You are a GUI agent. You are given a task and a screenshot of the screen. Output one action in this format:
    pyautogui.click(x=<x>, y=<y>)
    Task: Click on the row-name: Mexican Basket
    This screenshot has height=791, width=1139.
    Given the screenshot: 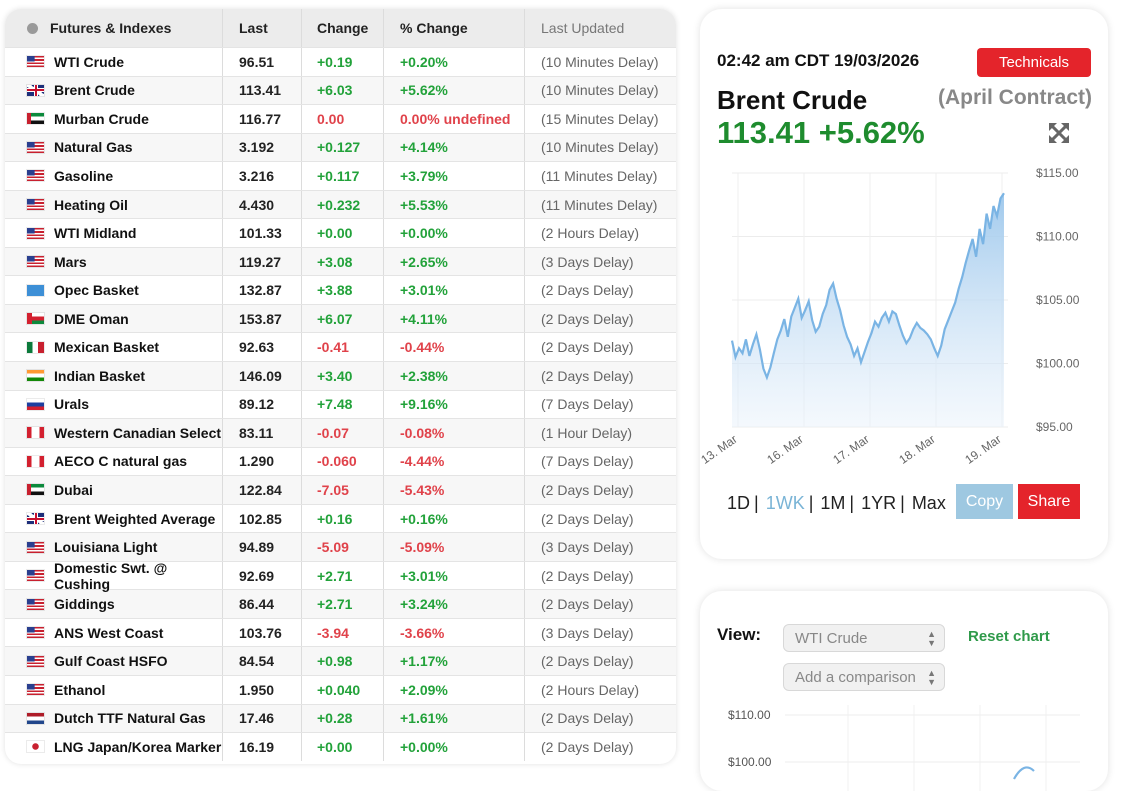 What is the action you would take?
    pyautogui.click(x=113, y=347)
    